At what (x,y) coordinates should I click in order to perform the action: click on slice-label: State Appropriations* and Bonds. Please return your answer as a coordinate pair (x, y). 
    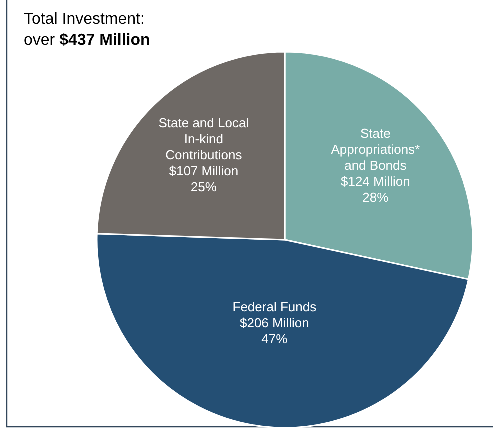
    Looking at the image, I should click on (375, 150).